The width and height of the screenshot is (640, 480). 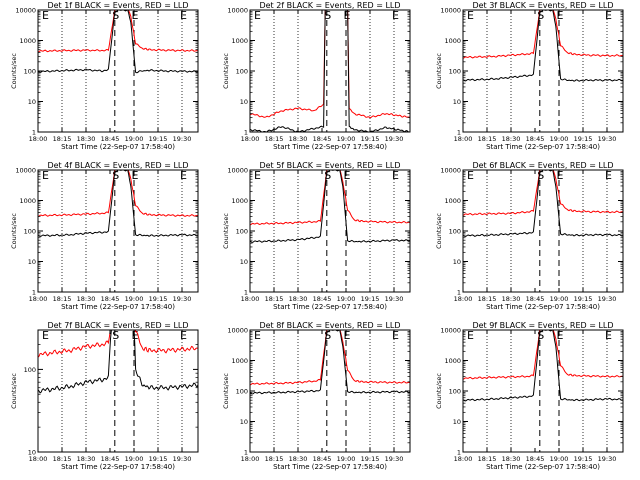 What do you see at coordinates (329, 325) in the screenshot?
I see `panel-title: Det 8f BLACK = Events, RED = LLD` at bounding box center [329, 325].